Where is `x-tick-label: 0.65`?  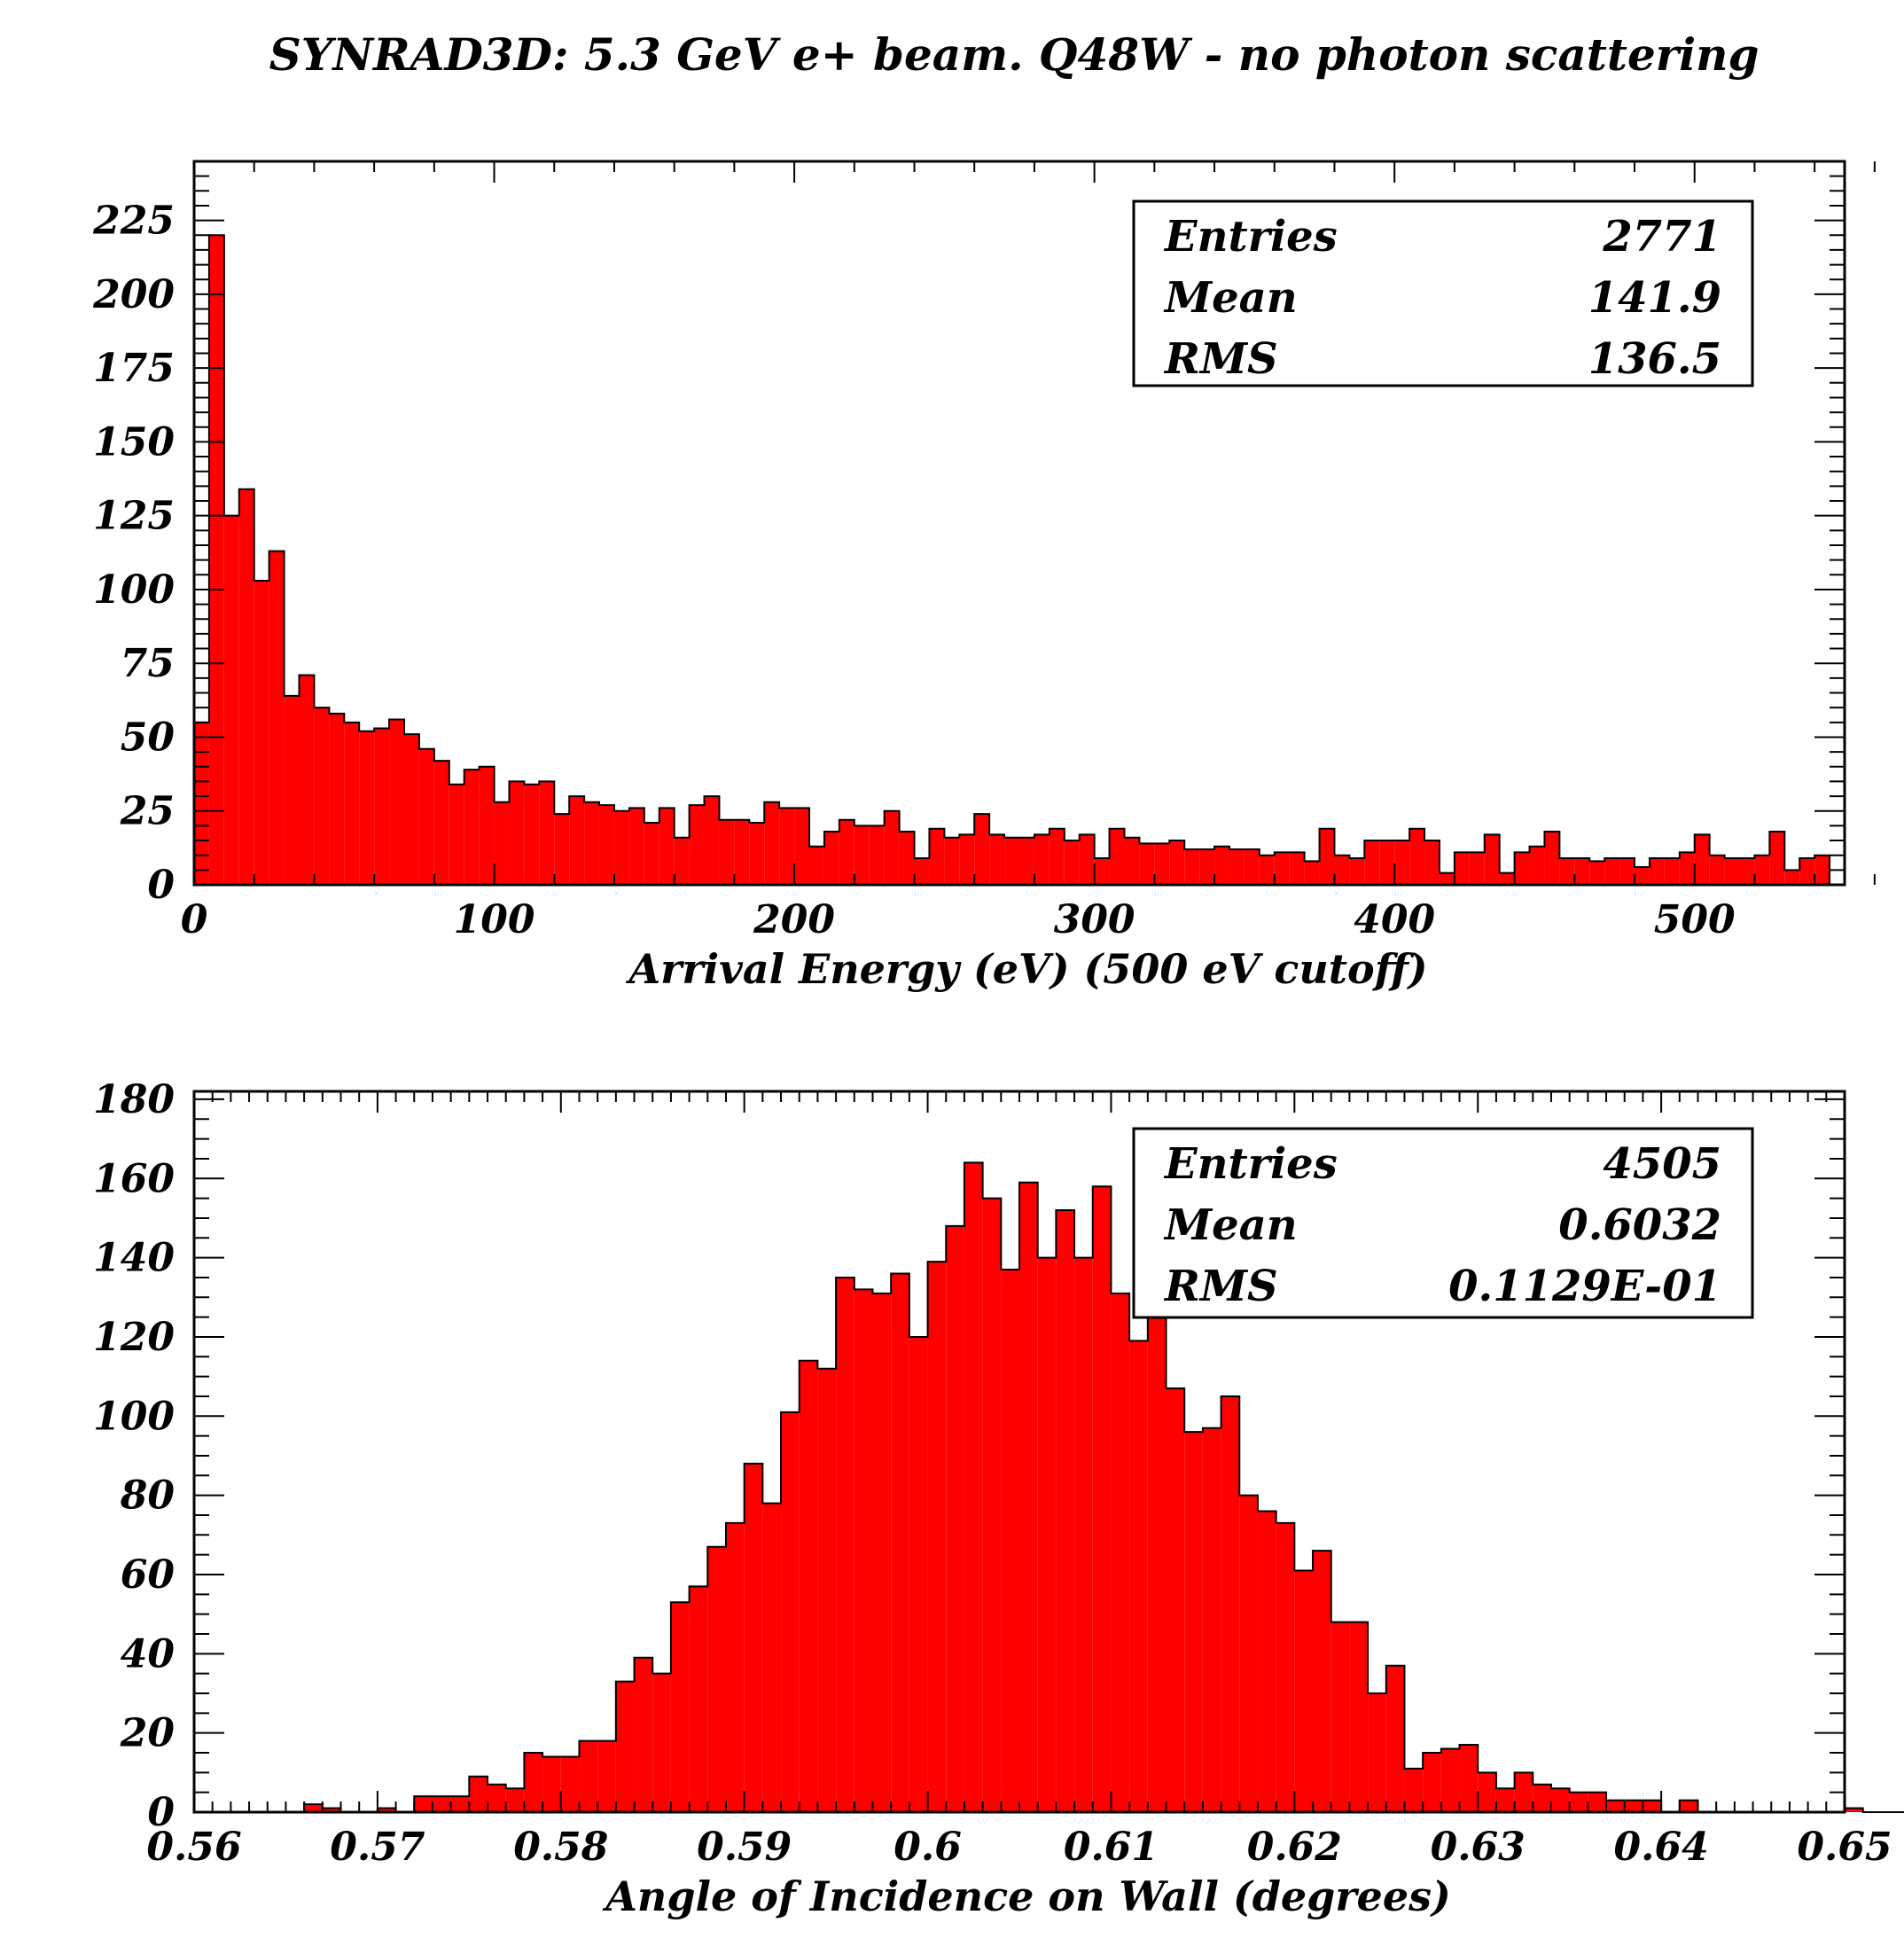
x-tick-label: 0.65 is located at coordinates (1844, 1847).